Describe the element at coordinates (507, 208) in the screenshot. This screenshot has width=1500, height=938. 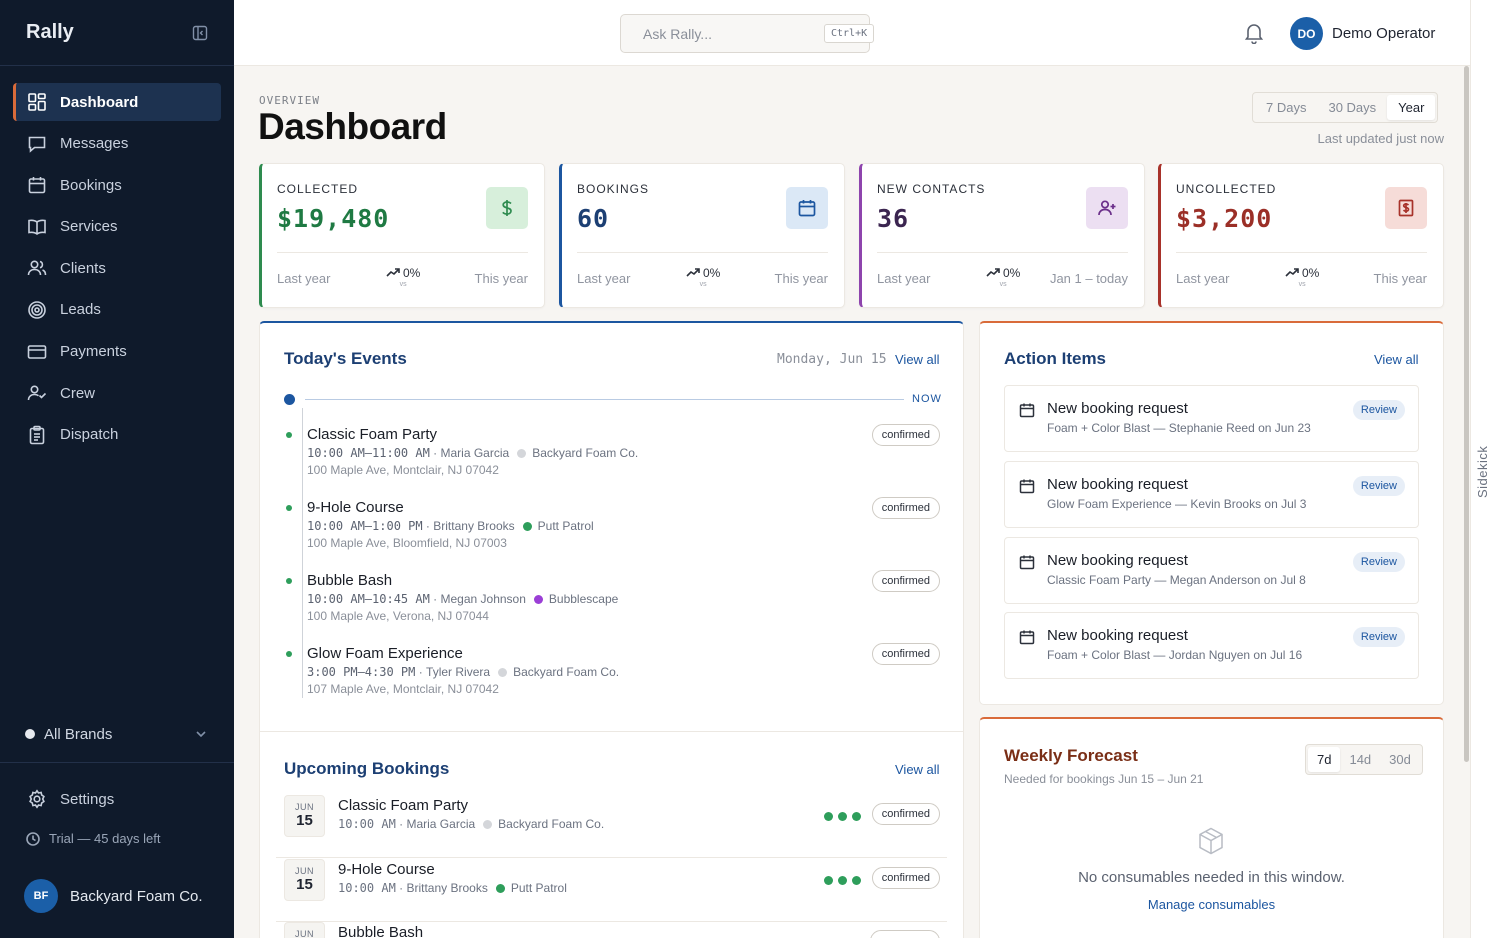
I see `dollar-icon` at that location.